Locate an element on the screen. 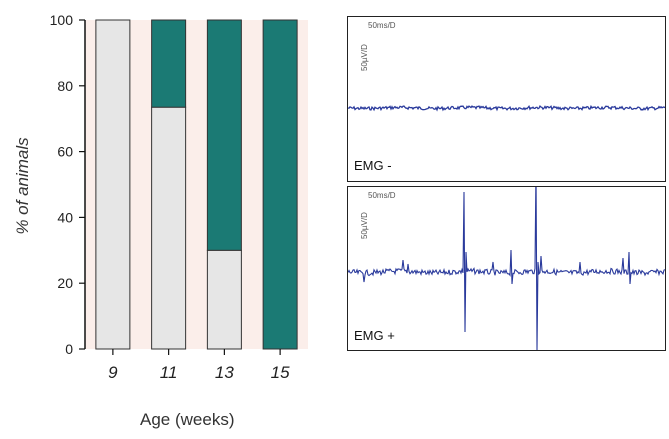 Image resolution: width=669 pixels, height=439 pixels. emg-negative-time-scale: 50ms/D is located at coordinates (382, 25).